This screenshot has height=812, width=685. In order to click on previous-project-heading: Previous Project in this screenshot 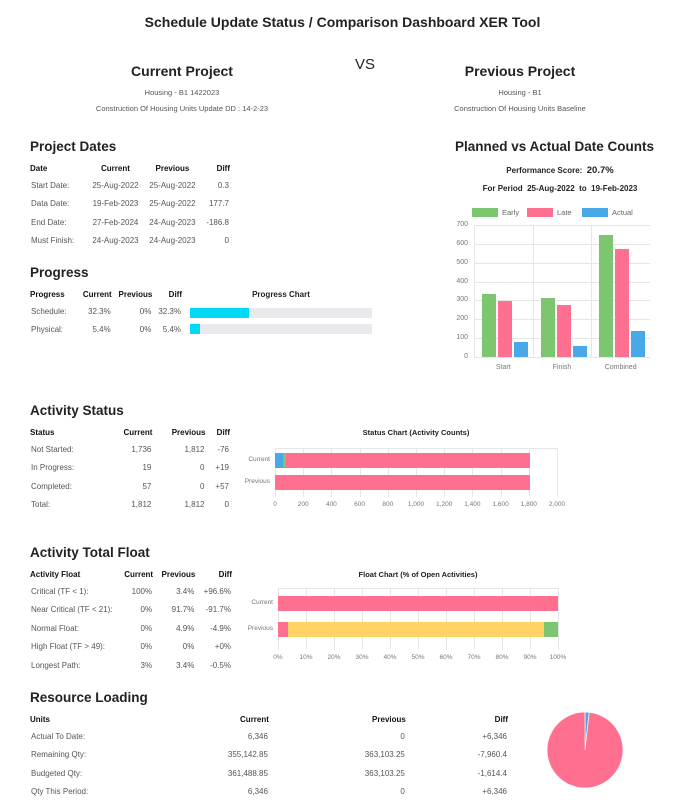, I will do `click(520, 71)`.